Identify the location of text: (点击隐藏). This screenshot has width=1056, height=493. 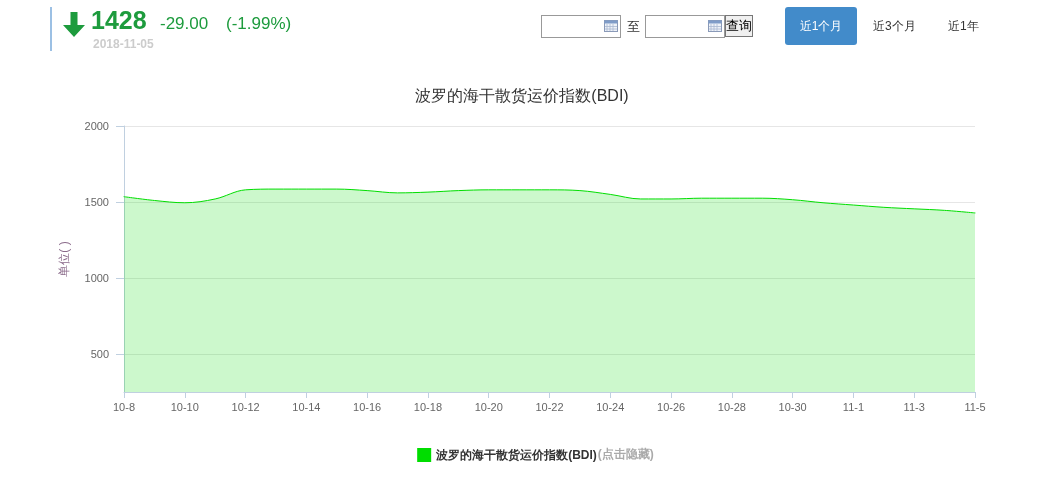
(625, 454).